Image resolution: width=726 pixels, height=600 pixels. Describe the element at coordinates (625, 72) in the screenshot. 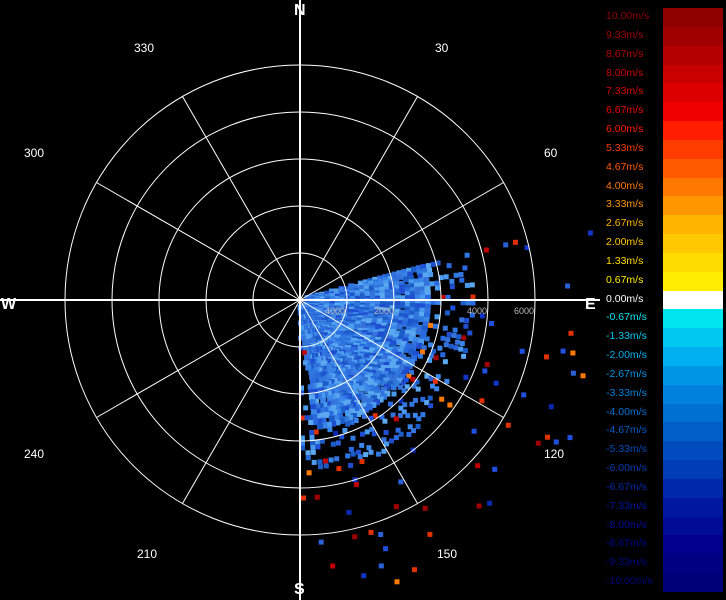

I see `legend-label: 8.00m/s` at that location.